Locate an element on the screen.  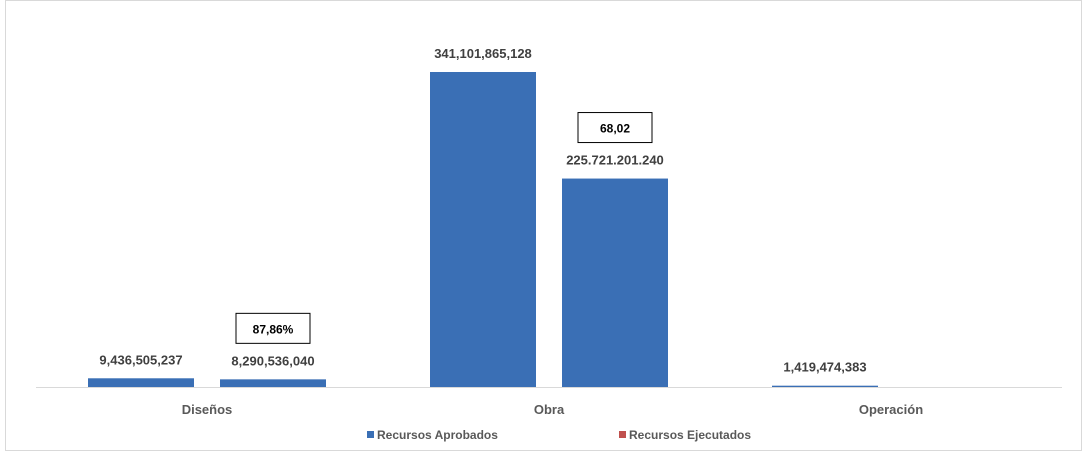
legend-item-aprobados: Recursos Aprobados is located at coordinates (432, 435).